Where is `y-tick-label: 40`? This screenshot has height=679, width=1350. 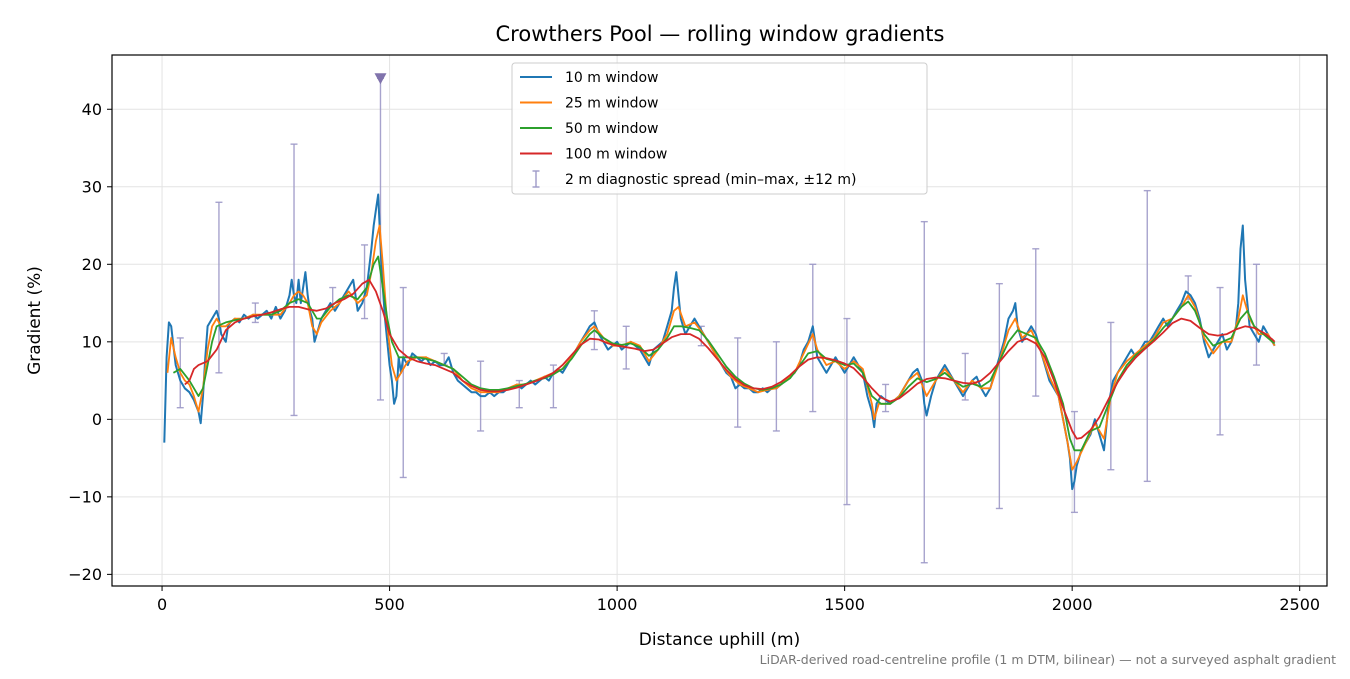
y-tick-label: 40 is located at coordinates (92, 109).